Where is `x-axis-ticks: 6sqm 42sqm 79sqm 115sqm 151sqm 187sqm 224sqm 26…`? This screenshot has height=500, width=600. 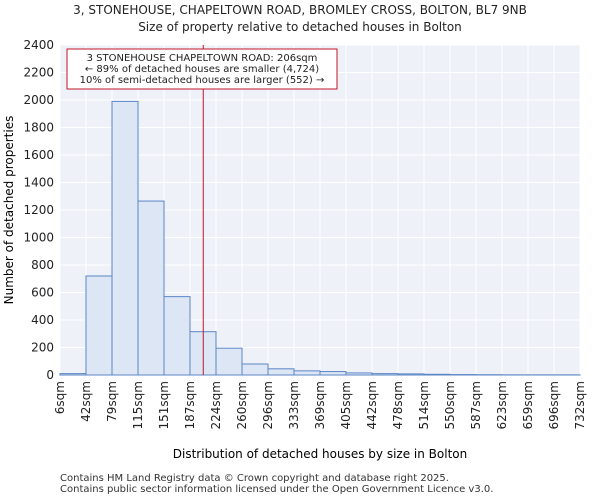 x-axis-ticks: 6sqm 42sqm 79sqm 115sqm 151sqm 187sqm 224sqm 26… is located at coordinates (320, 405).